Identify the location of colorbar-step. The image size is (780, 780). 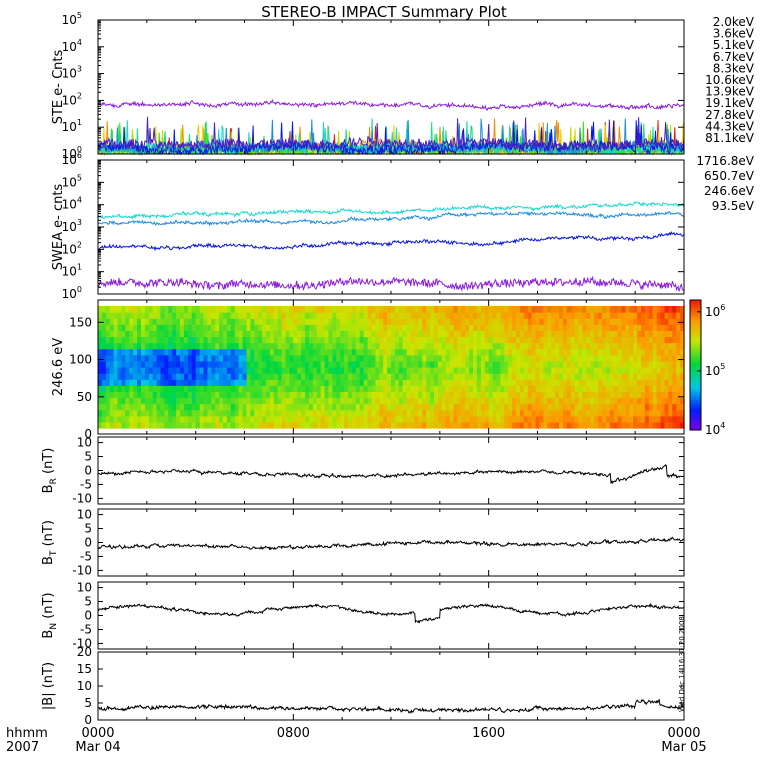
(695, 429).